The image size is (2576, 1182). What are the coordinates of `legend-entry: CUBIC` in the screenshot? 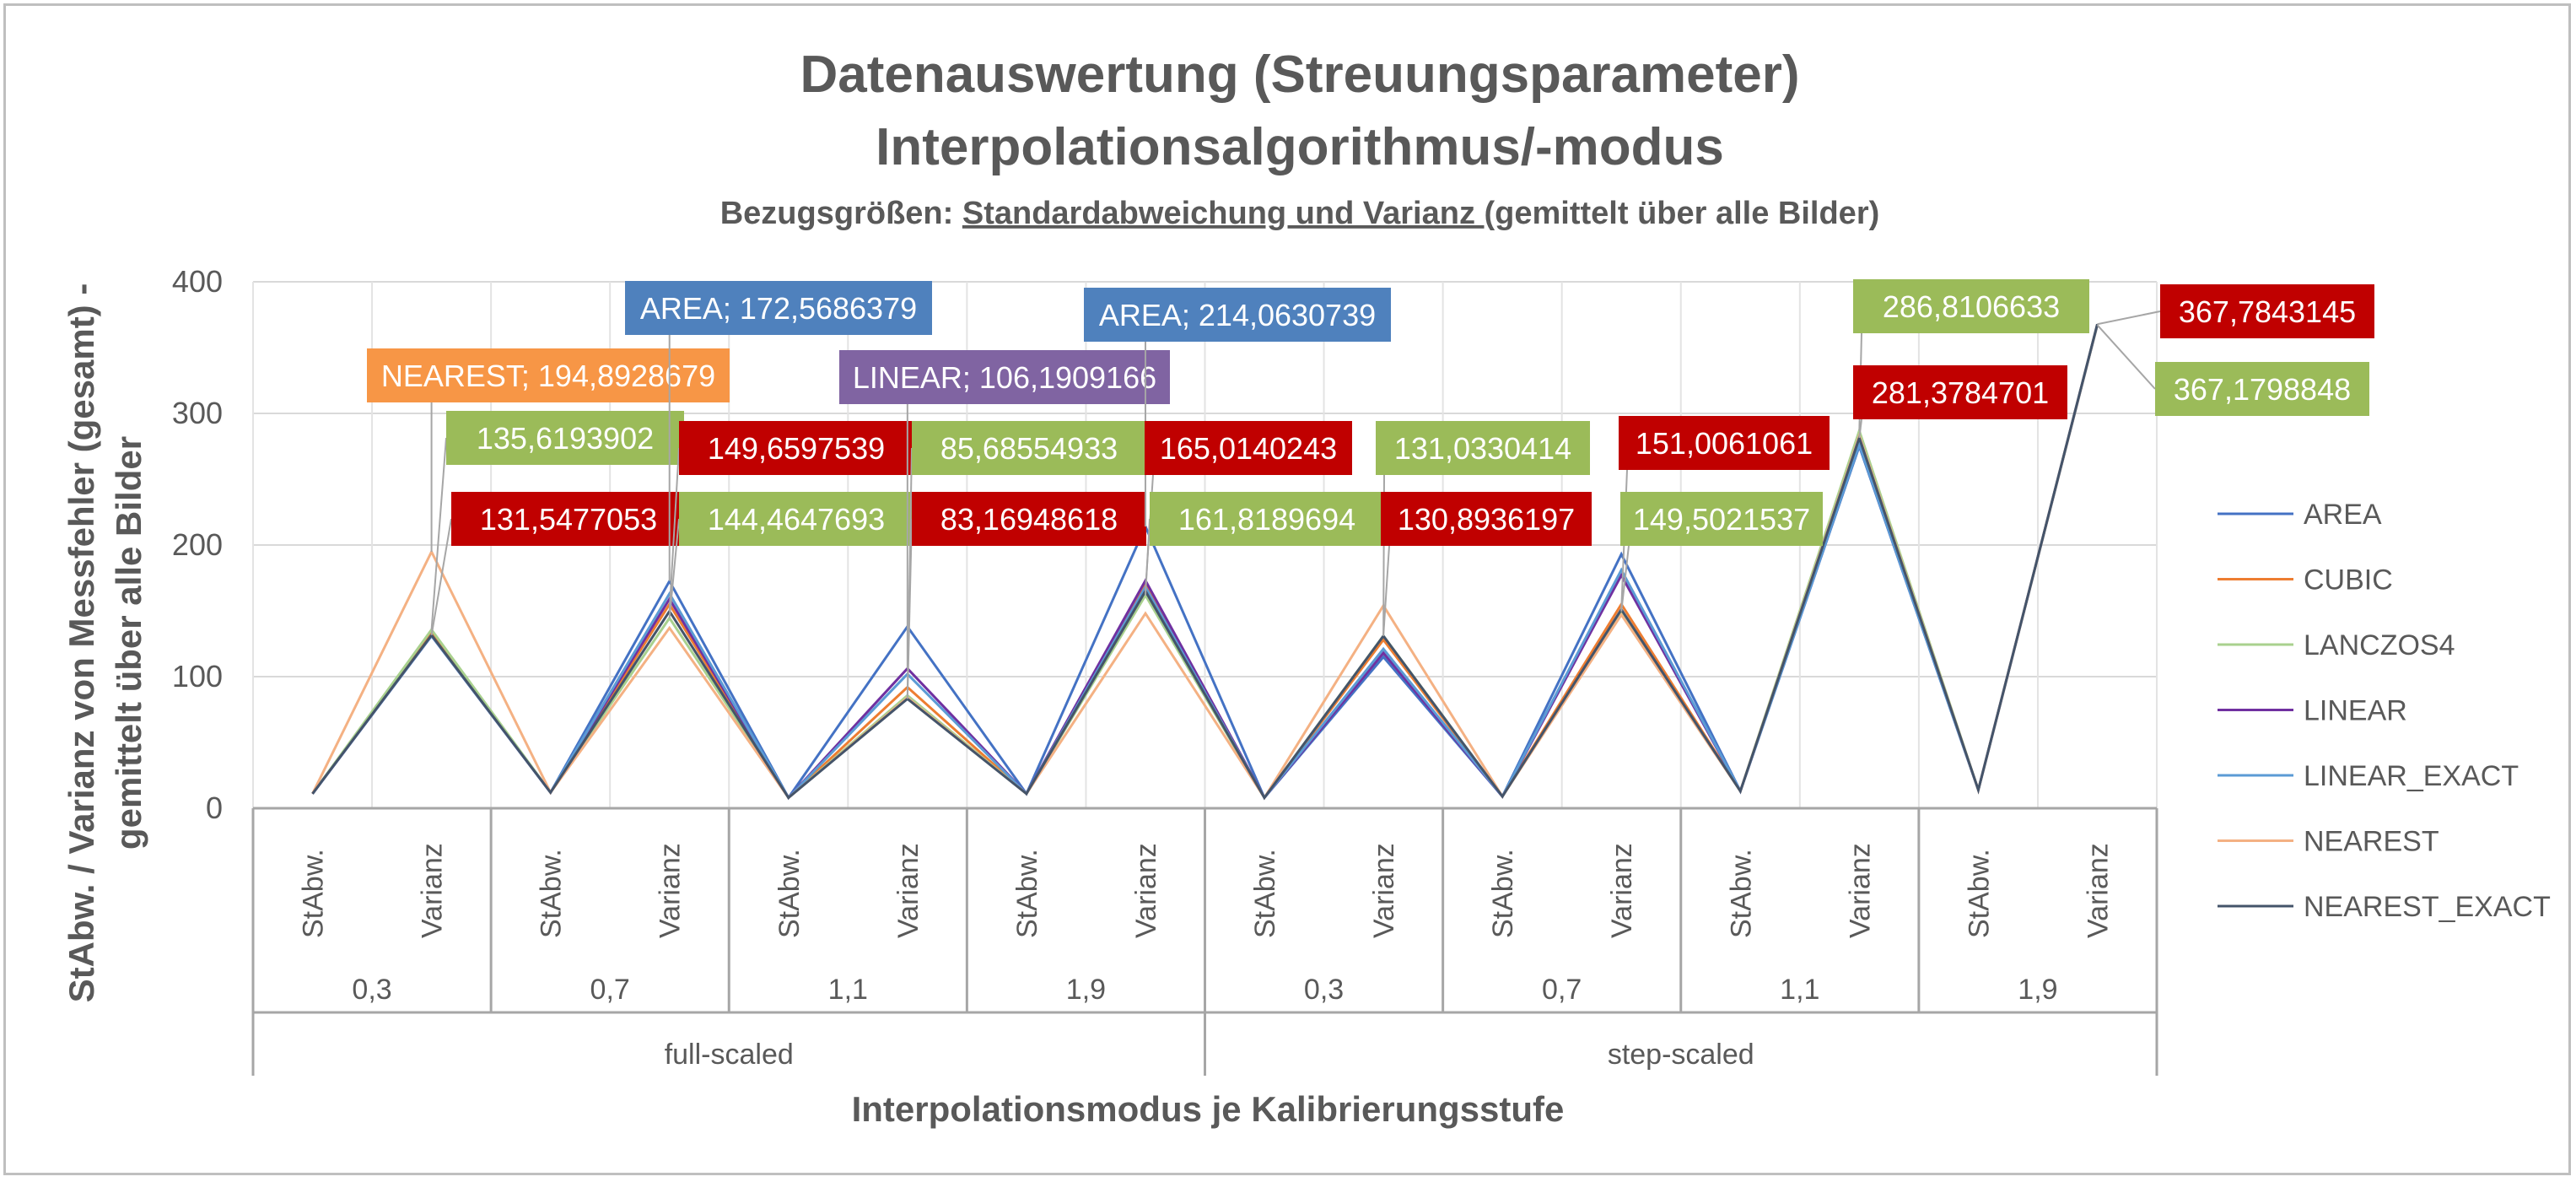 It's located at (2348, 580).